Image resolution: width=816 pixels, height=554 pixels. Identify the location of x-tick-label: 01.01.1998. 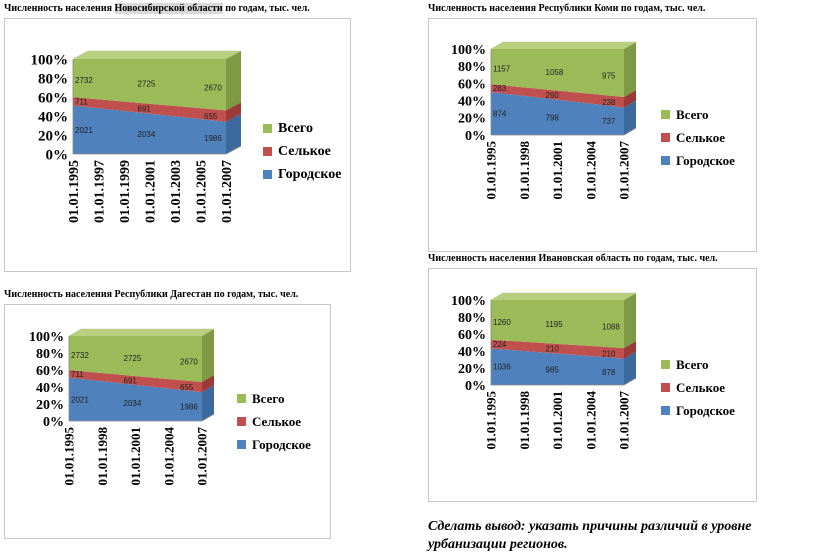
(524, 420).